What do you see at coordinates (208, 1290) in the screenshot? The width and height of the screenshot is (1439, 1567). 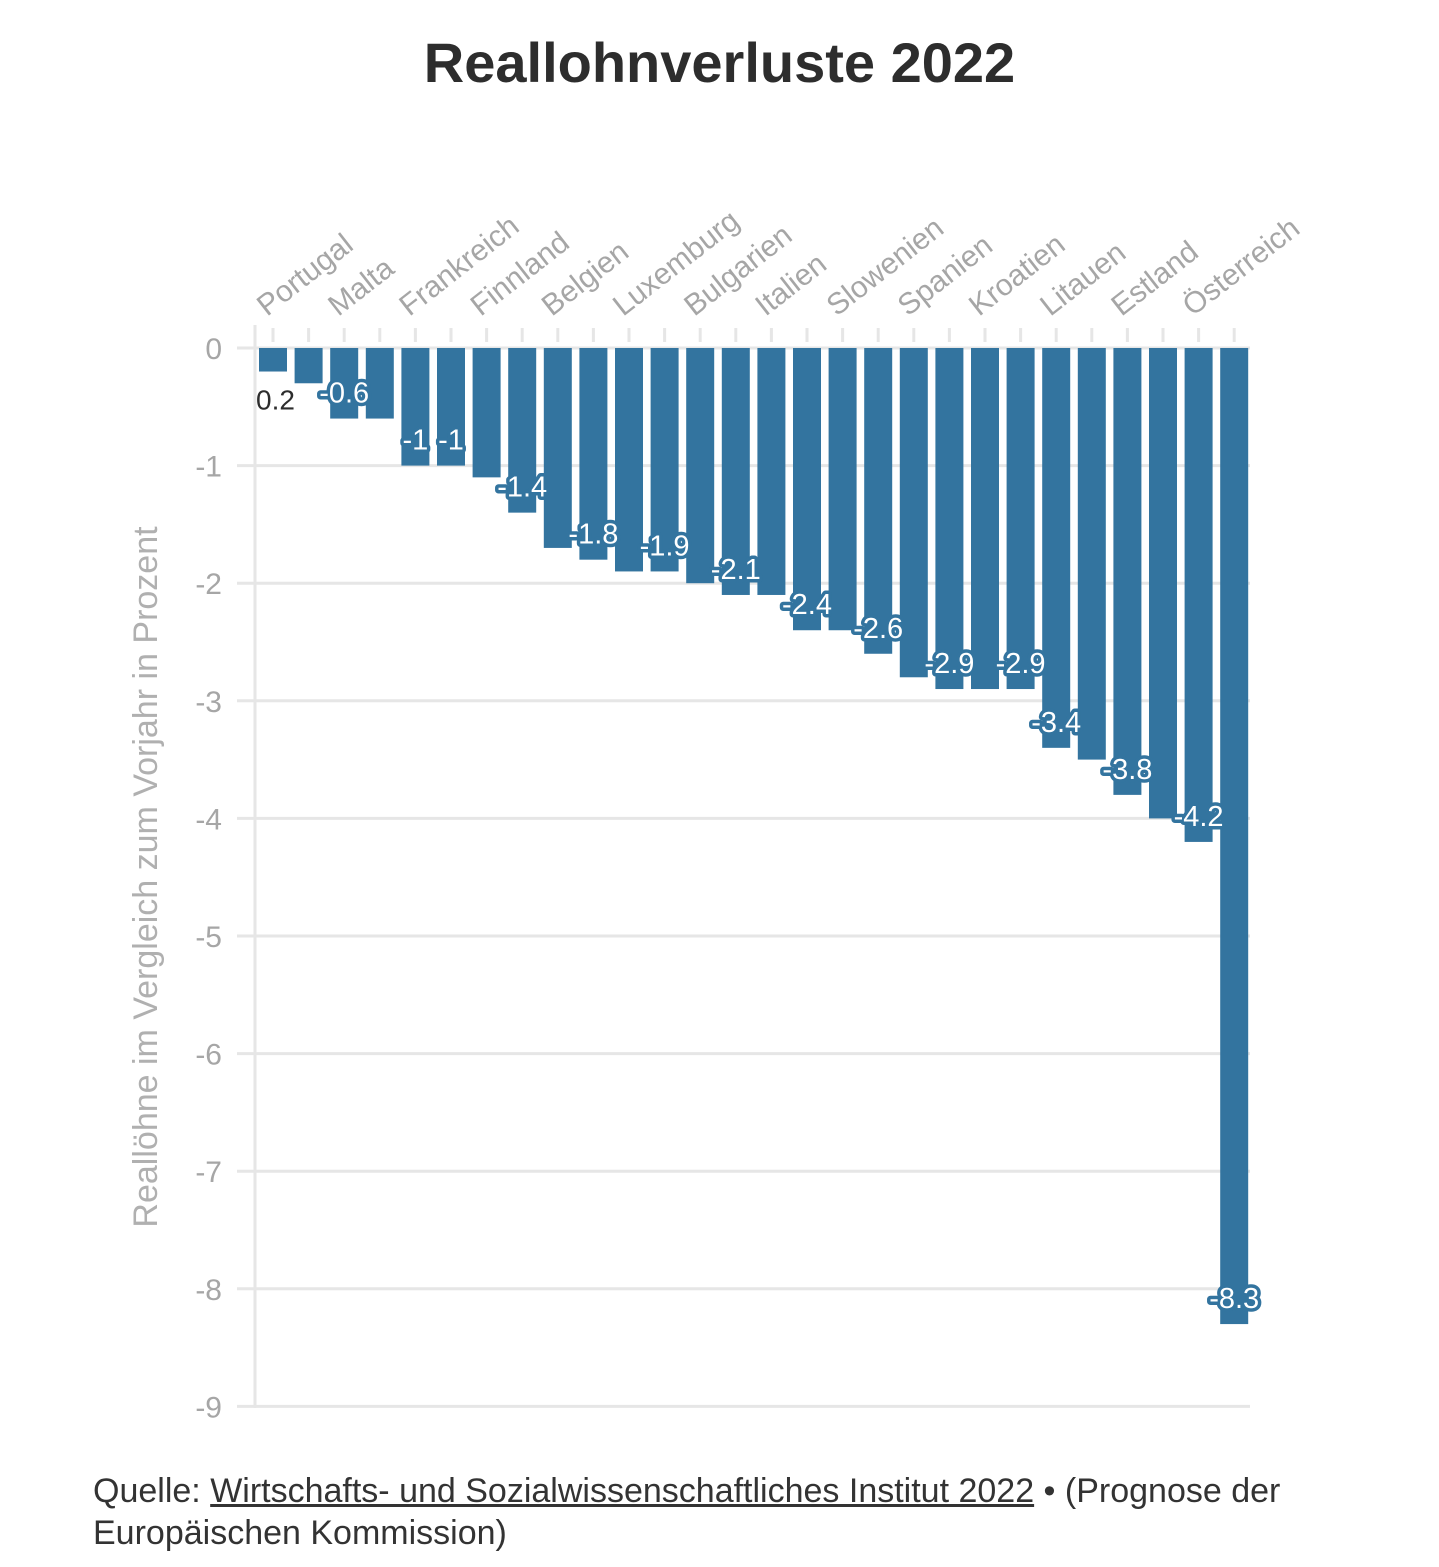 I see `y-tick-label: -8` at bounding box center [208, 1290].